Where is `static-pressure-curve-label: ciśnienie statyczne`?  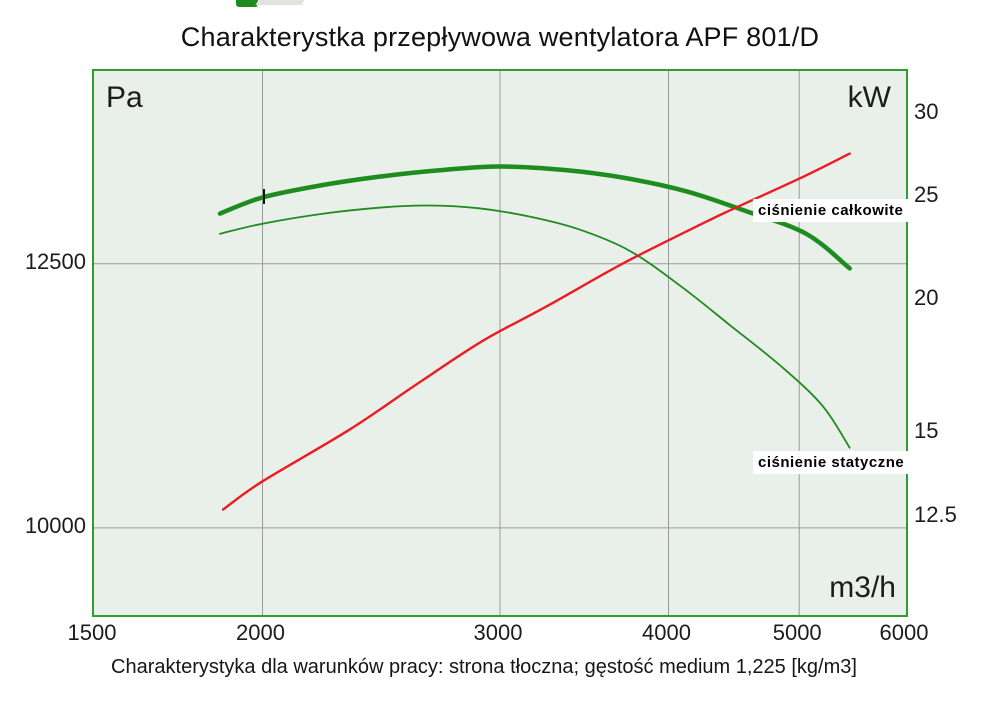 static-pressure-curve-label: ciśnienie statyczne is located at coordinates (831, 462).